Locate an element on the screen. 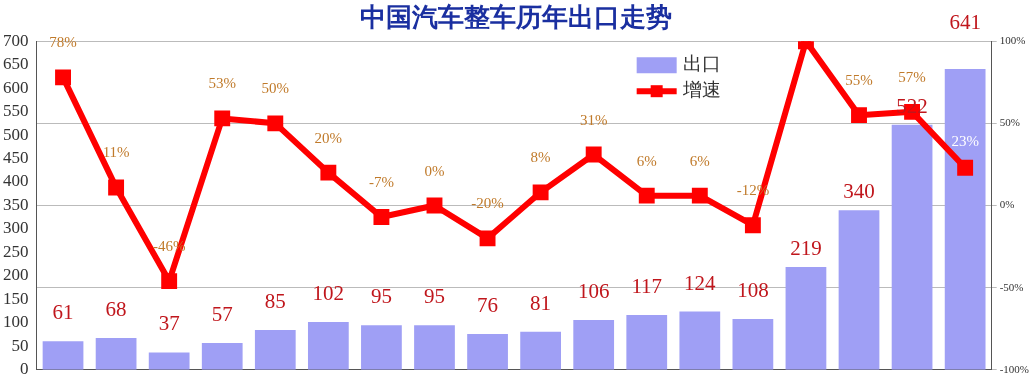 The width and height of the screenshot is (1032, 383). legend-label: 增速 is located at coordinates (701, 89).